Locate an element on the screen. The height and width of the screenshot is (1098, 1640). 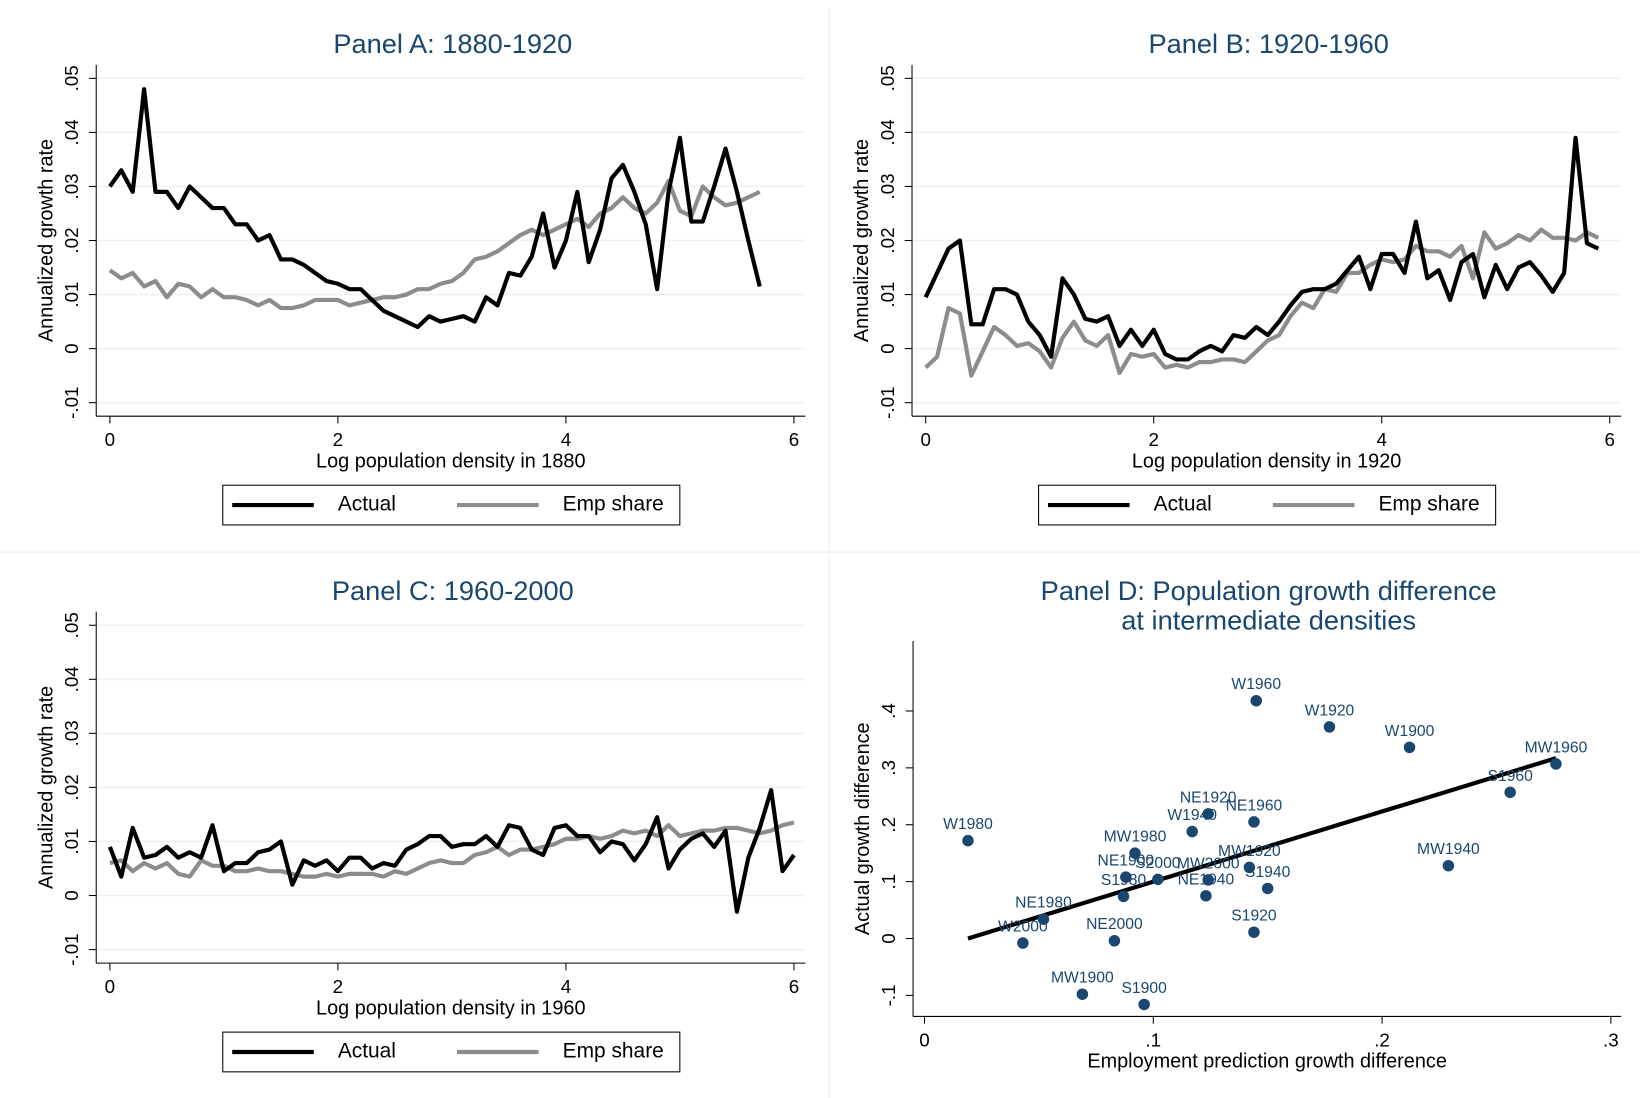
point-label: W1940 is located at coordinates (1192, 815).